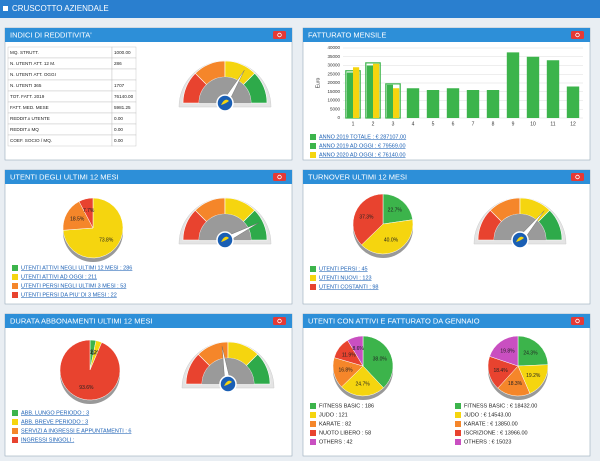 This screenshot has height=461, width=600. Describe the element at coordinates (453, 124) in the screenshot. I see `x-tick-label: 6` at that location.